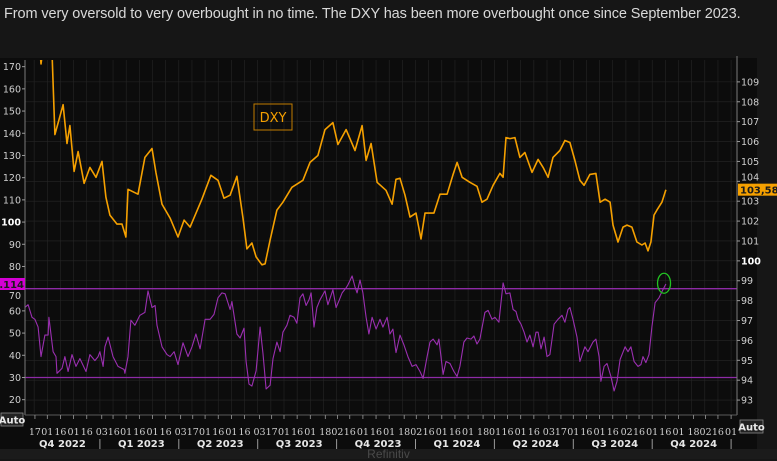  I want to click on price-last-value: 103,581, so click(758, 191).